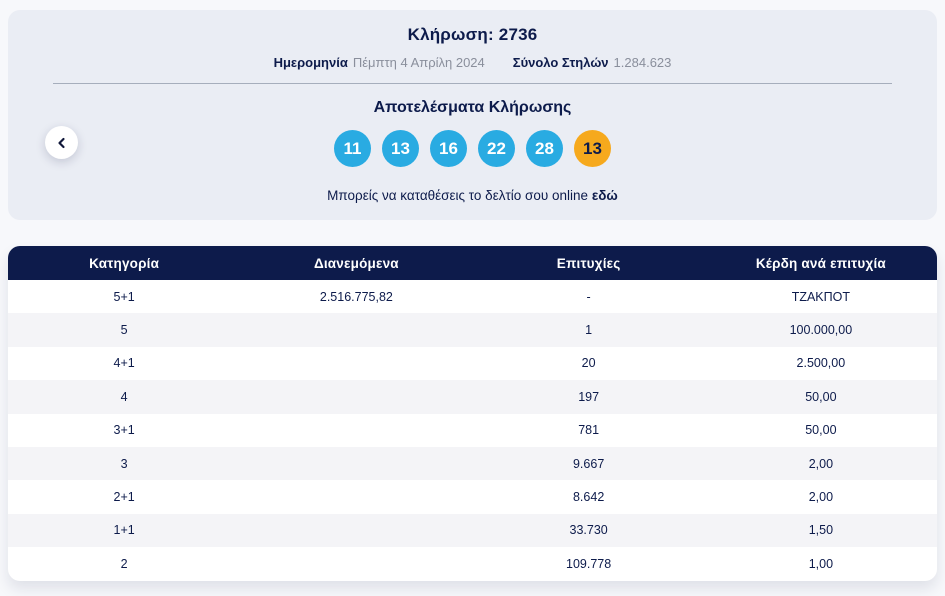  What do you see at coordinates (588, 530) in the screenshot?
I see `table-cell: 33.730` at bounding box center [588, 530].